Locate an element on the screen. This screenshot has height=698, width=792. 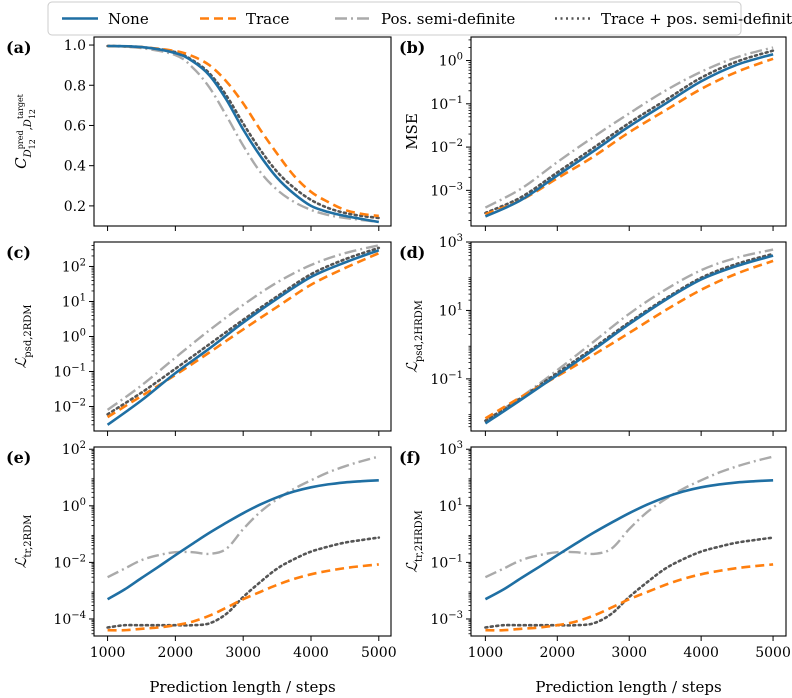
ylabel-b: MSE is located at coordinates (412, 131).